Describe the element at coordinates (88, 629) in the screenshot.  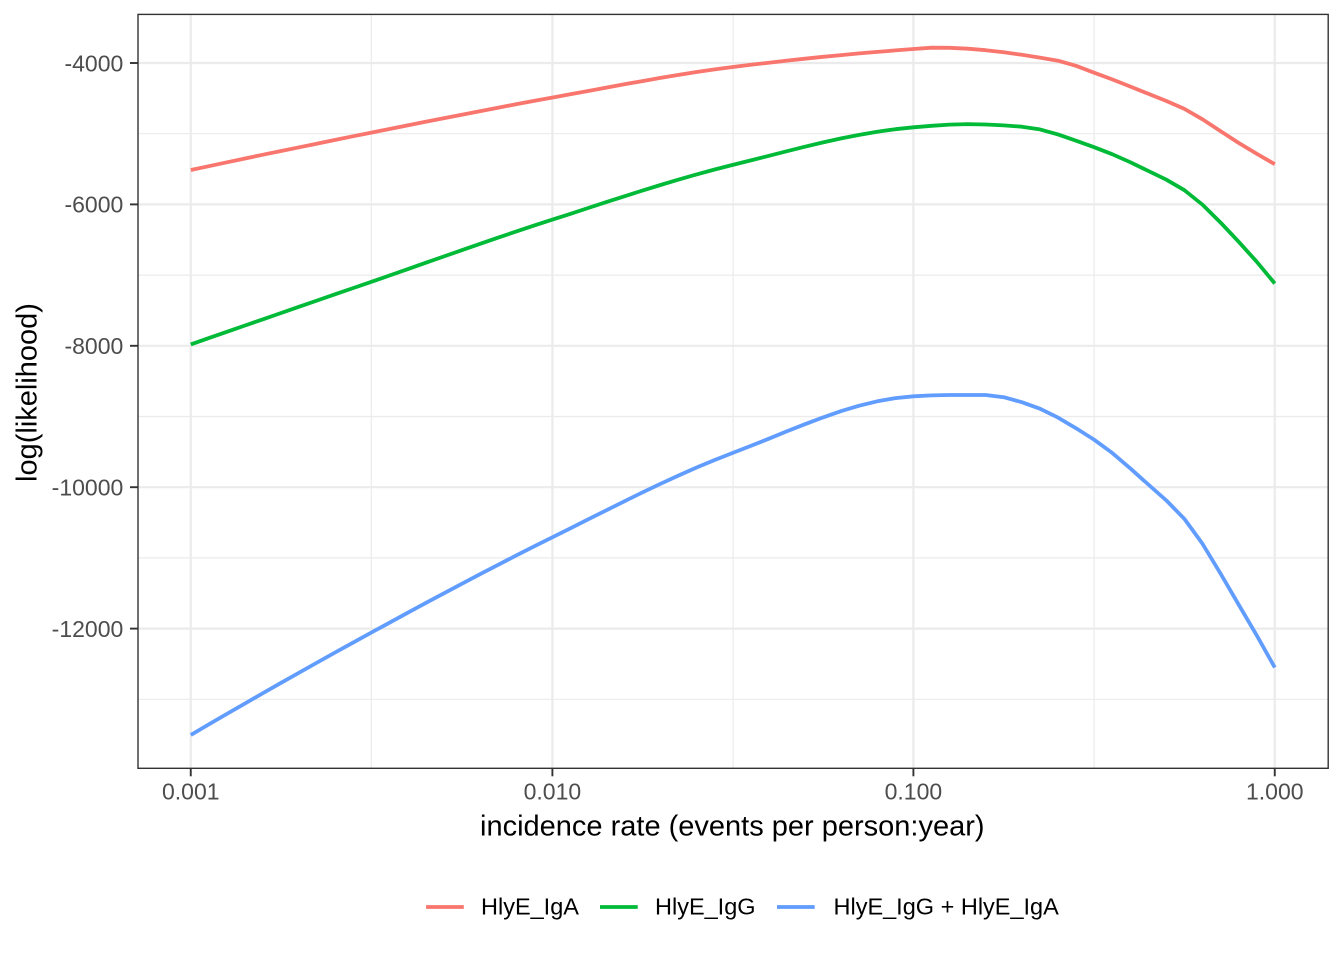
I see `svg-text: -12000` at that location.